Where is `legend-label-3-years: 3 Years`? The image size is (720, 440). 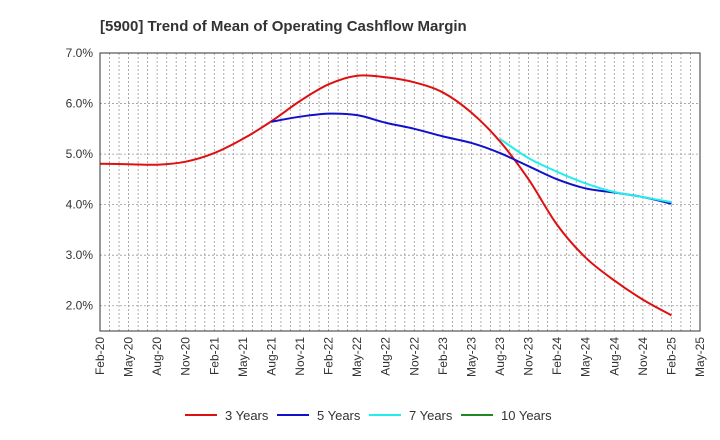 legend-label-3-years: 3 Years is located at coordinates (247, 415).